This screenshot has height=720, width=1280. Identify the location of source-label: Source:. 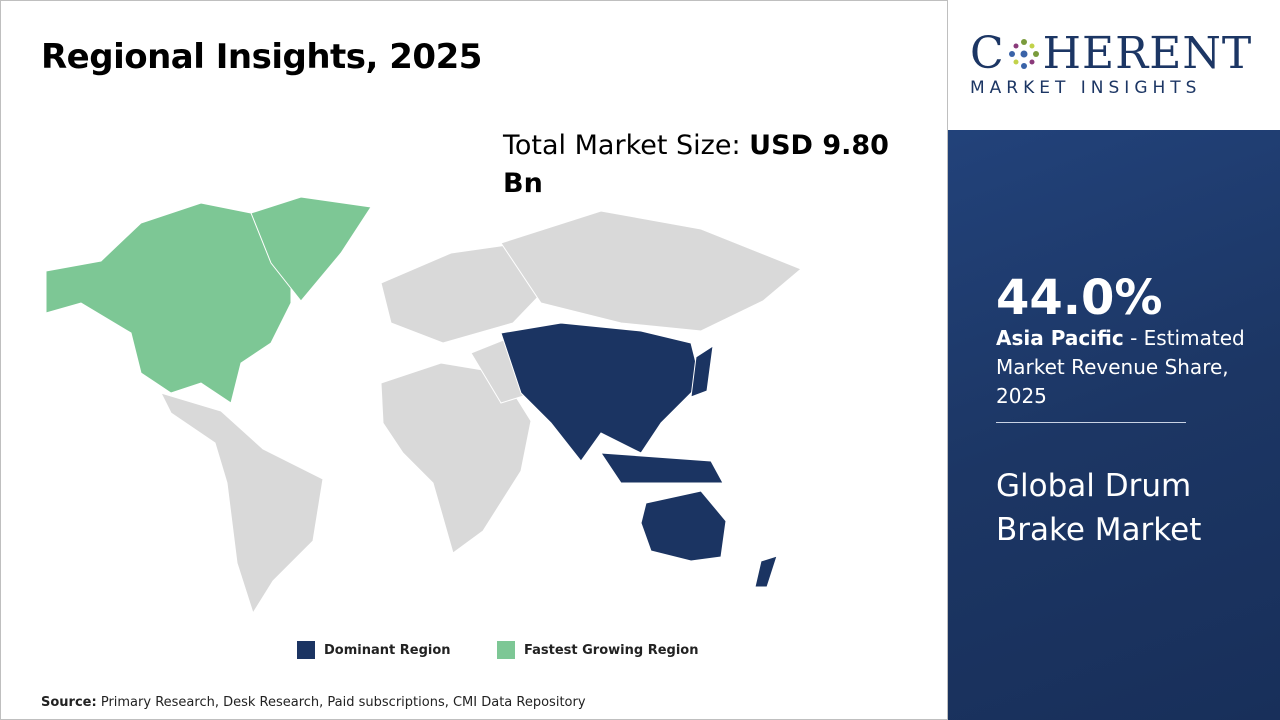
(69, 702).